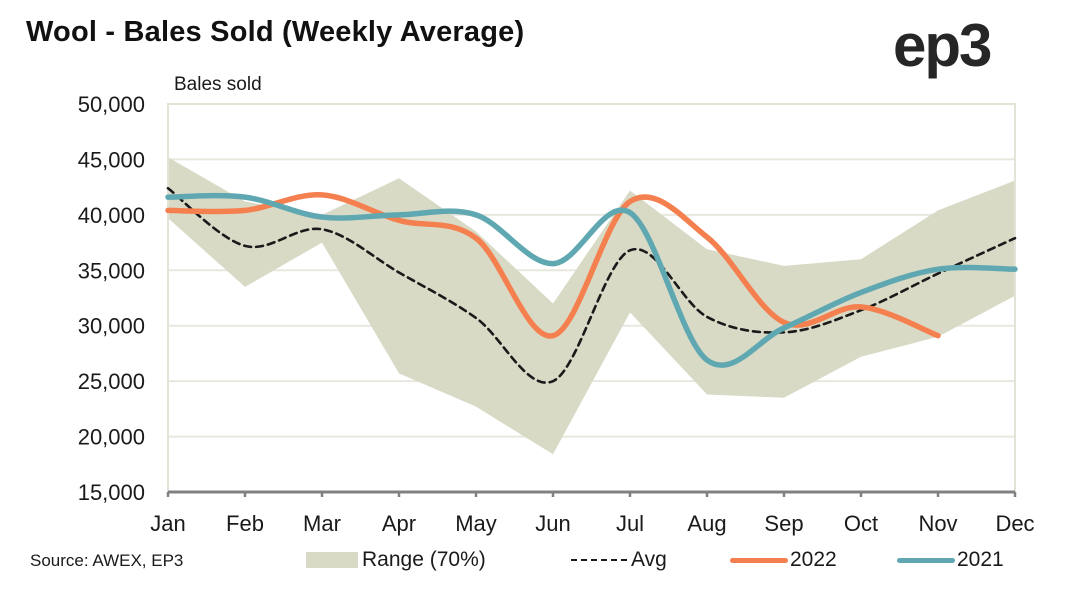  I want to click on legend-item-avg: Avg, so click(619, 560).